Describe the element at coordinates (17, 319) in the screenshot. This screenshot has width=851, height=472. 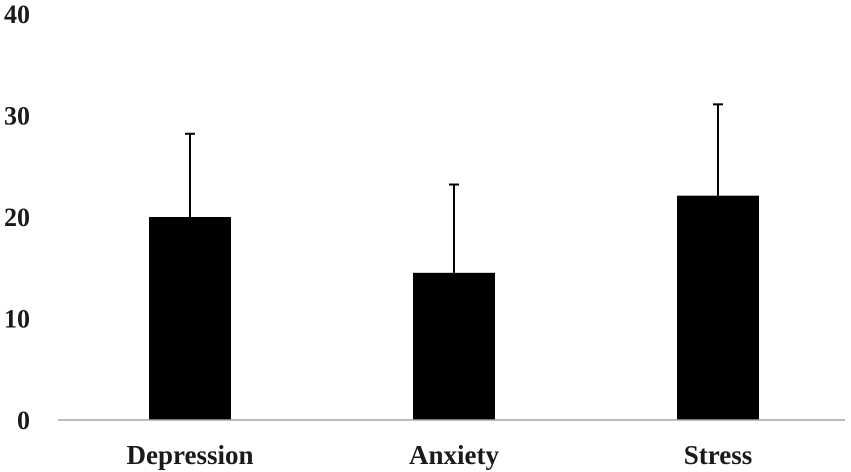
I see `y-tick-label-10: 10` at that location.